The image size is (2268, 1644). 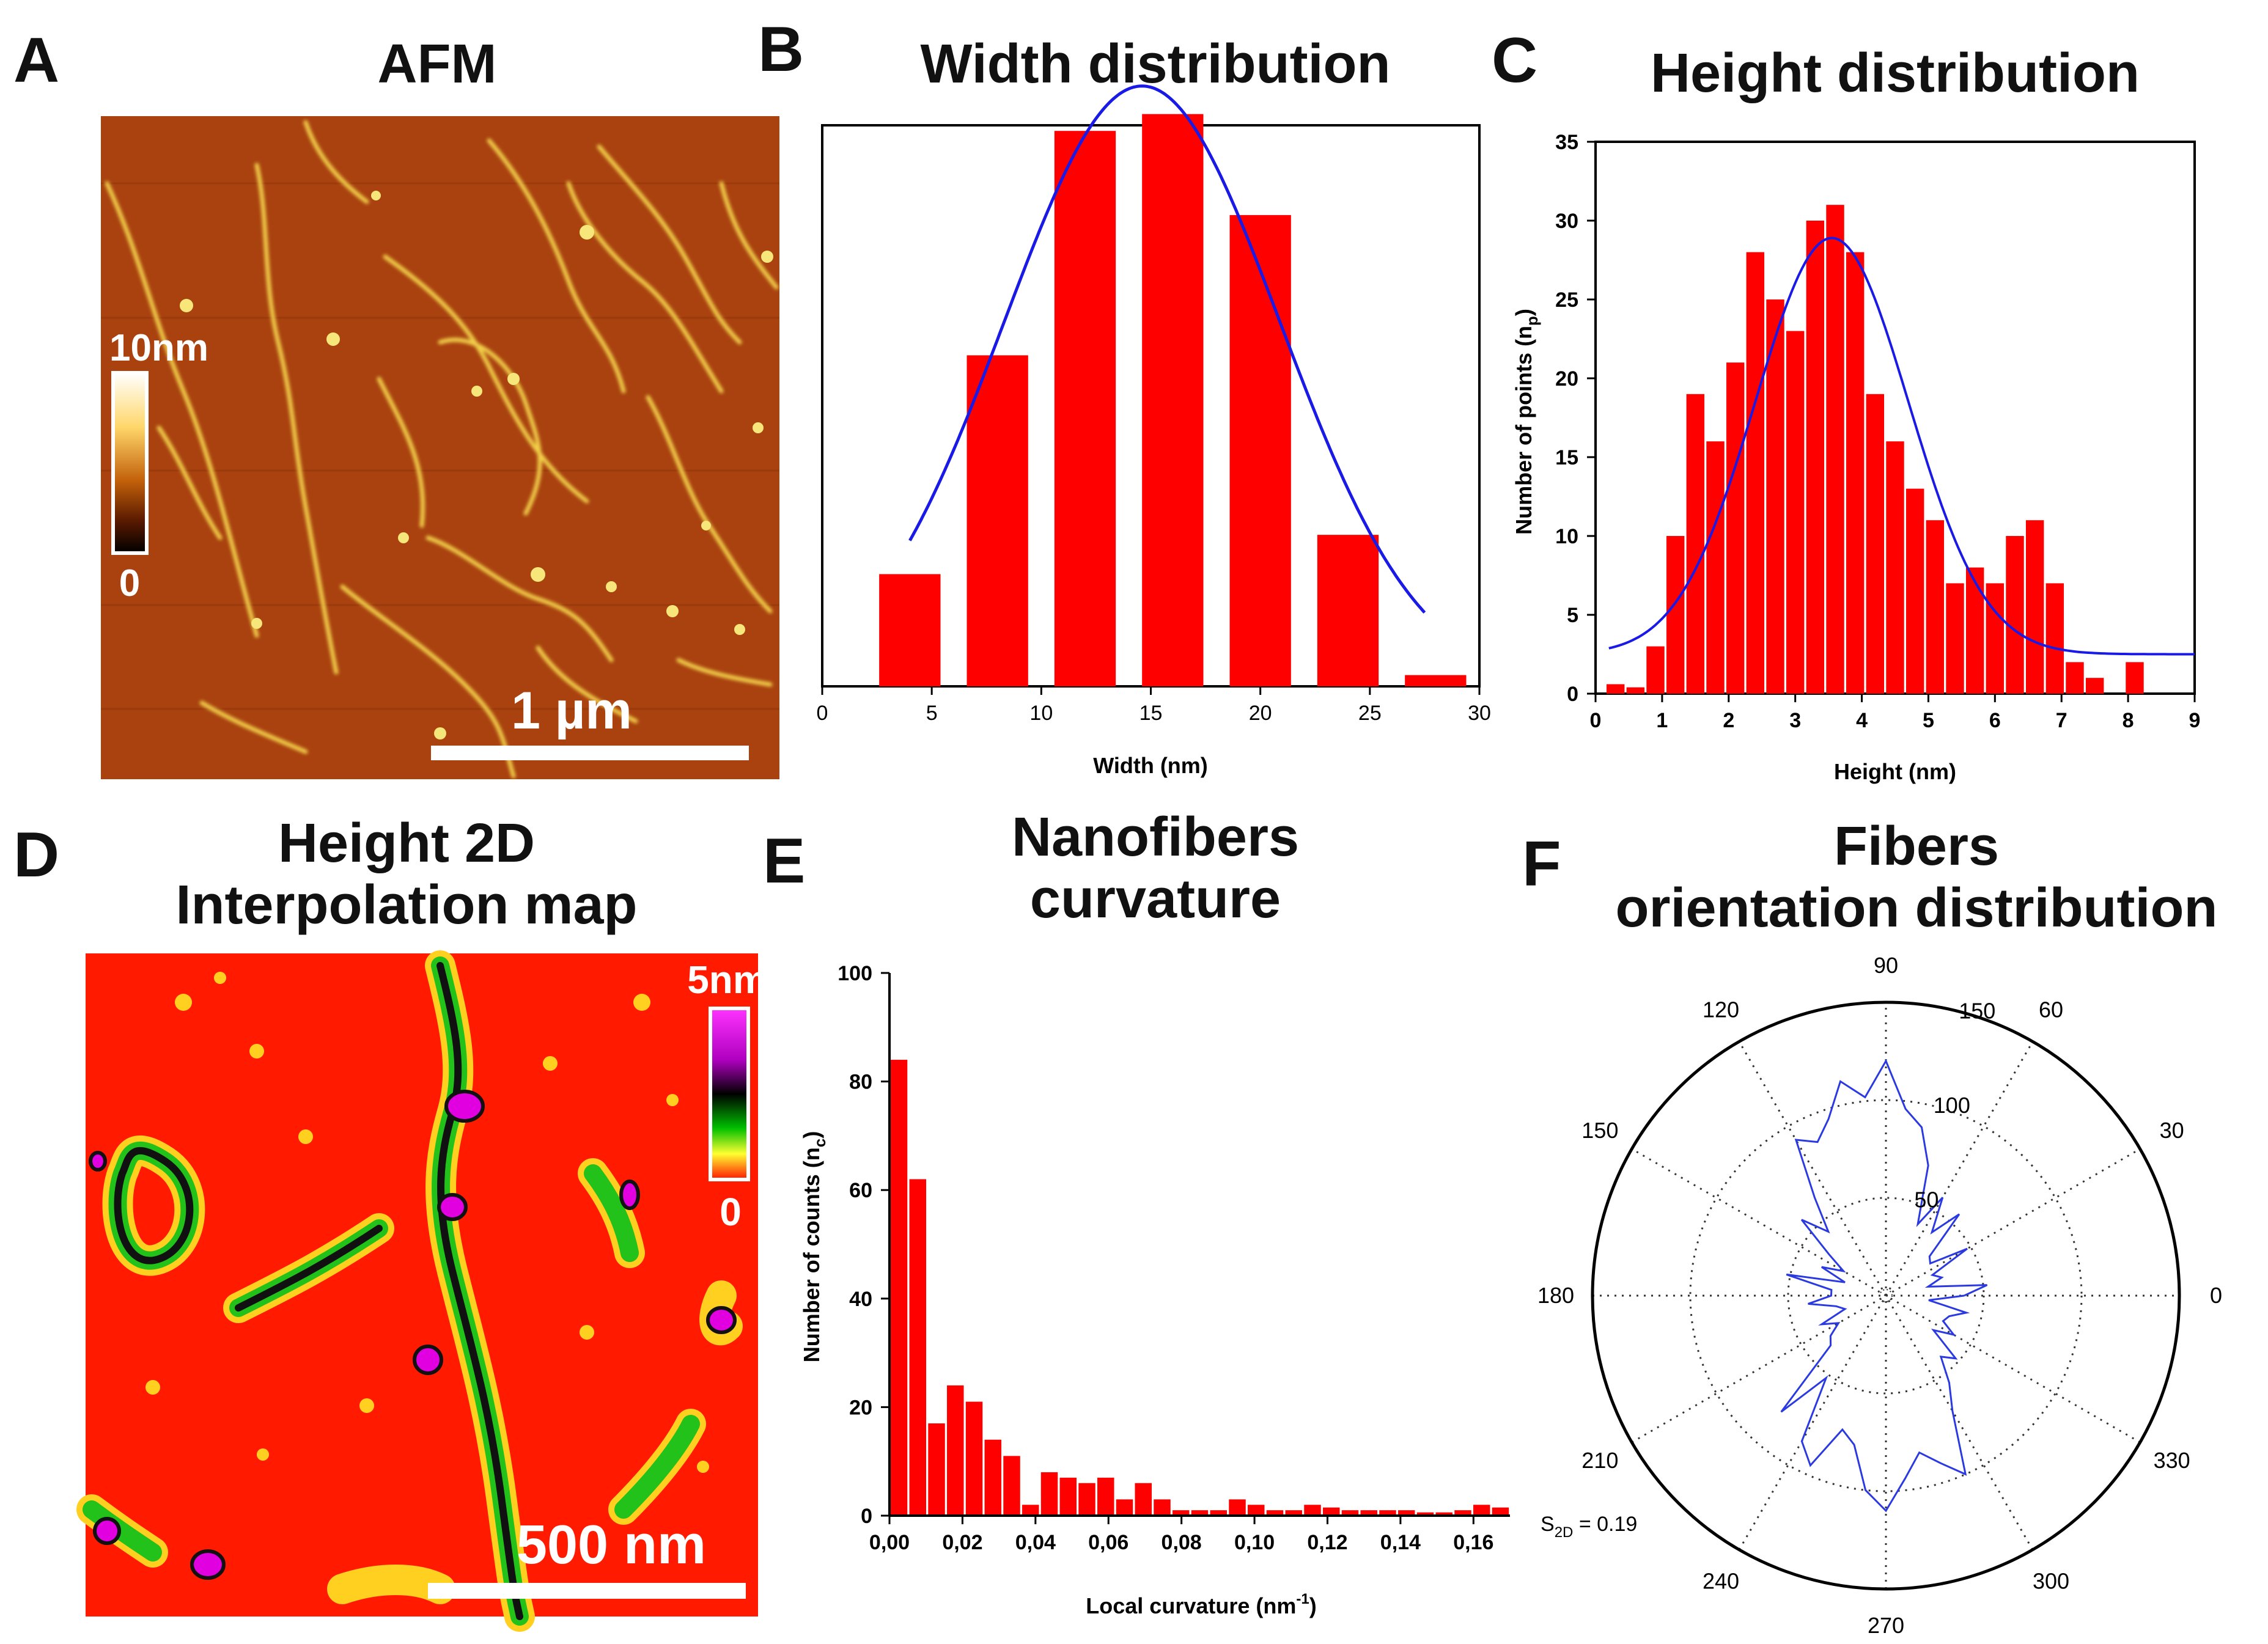 I want to click on curvature-y-label-main: Number of counts (n, so click(x=811, y=1254).